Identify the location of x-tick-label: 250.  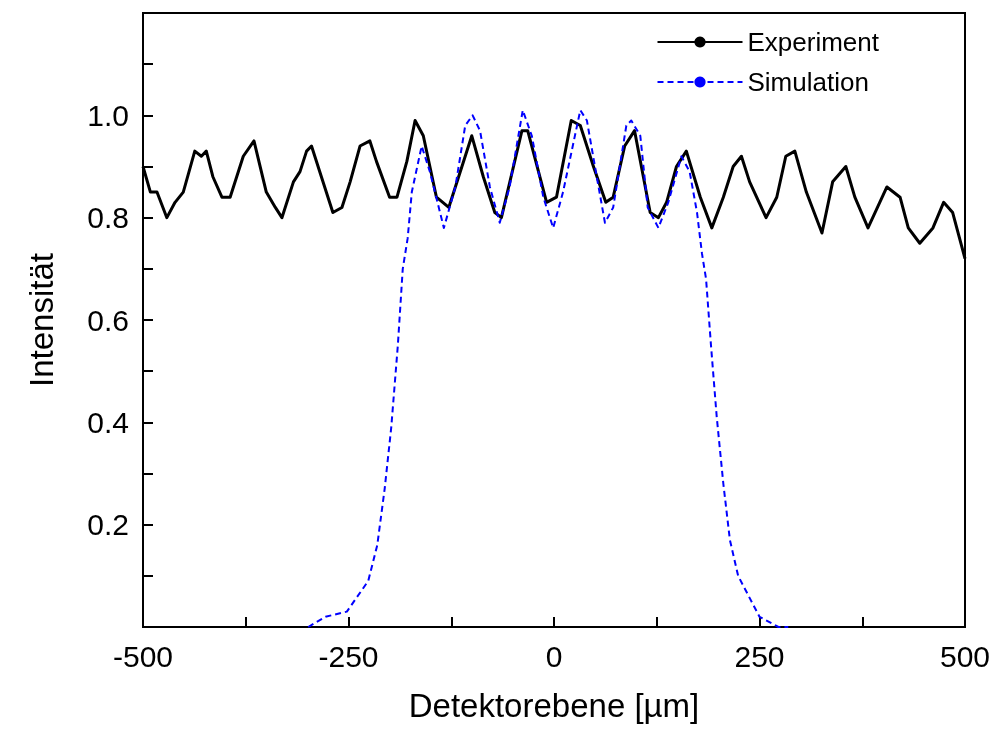
(759, 656).